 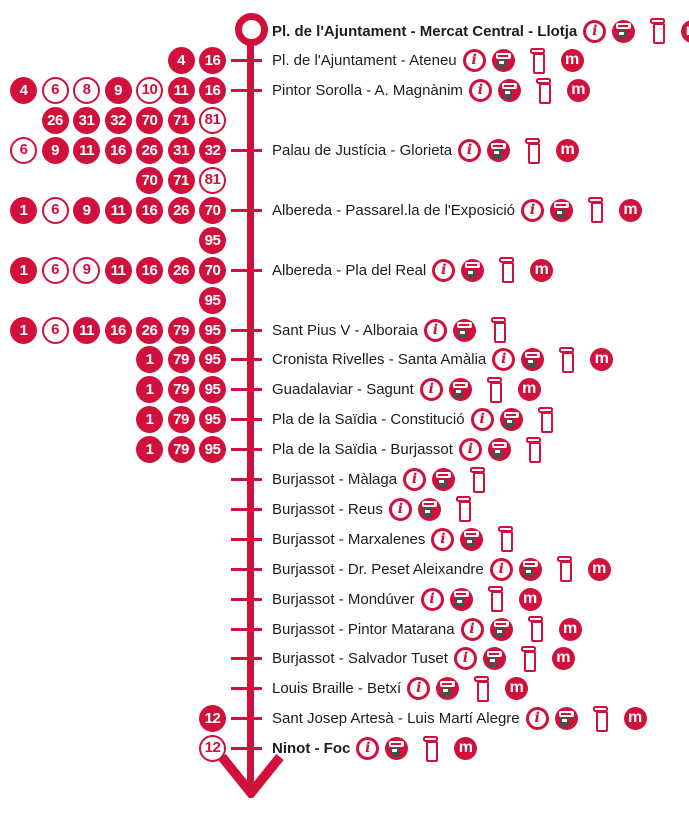 I want to click on stop-name: Sant Josep Artesà - Luis Martí Alegre, so click(x=396, y=719).